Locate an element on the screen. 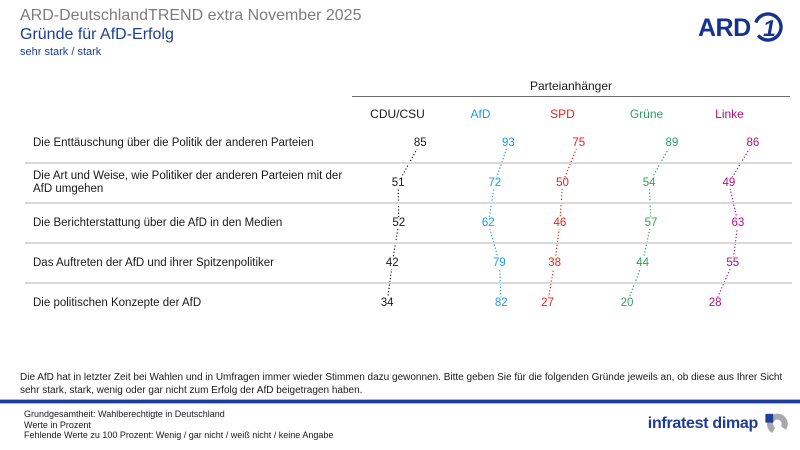 The width and height of the screenshot is (800, 450). value-label: 49 is located at coordinates (729, 183).